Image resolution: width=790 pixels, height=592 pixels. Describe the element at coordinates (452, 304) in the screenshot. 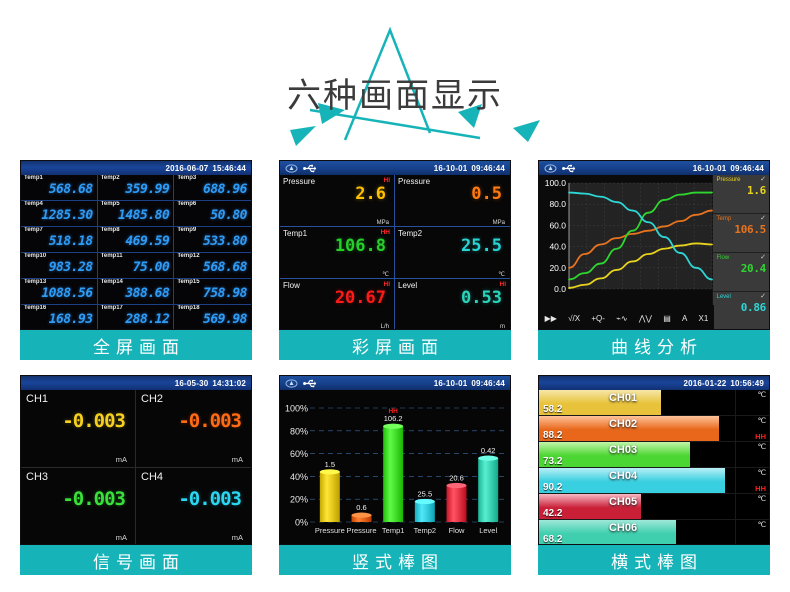

I see `colorscreen-cell: Level HI 0.53 m` at that location.